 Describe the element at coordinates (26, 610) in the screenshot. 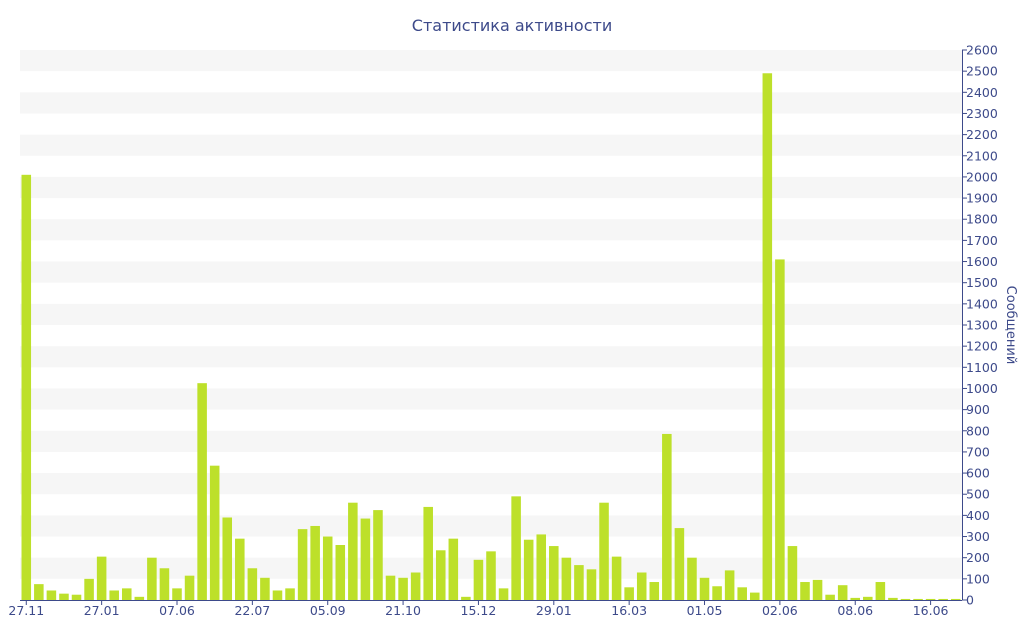

I see `x-tick-label: 27.11` at that location.